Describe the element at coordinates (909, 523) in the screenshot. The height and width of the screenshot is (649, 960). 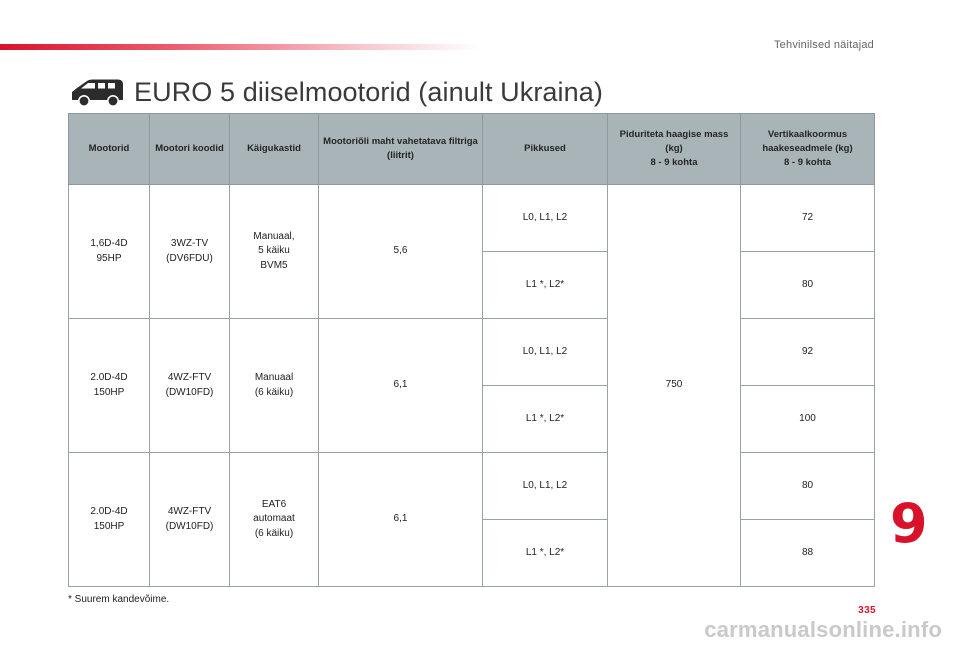
I see `chapter-number: 9` at that location.